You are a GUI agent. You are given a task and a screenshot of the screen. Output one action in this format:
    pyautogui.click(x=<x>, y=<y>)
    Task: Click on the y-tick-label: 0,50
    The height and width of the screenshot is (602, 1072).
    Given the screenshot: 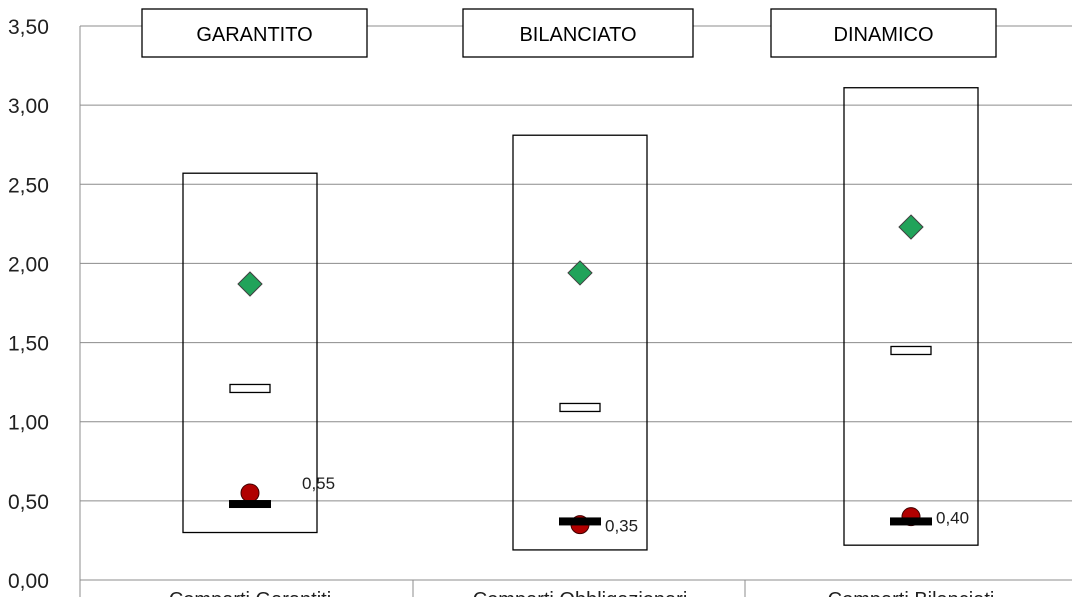 What is the action you would take?
    pyautogui.click(x=28, y=502)
    